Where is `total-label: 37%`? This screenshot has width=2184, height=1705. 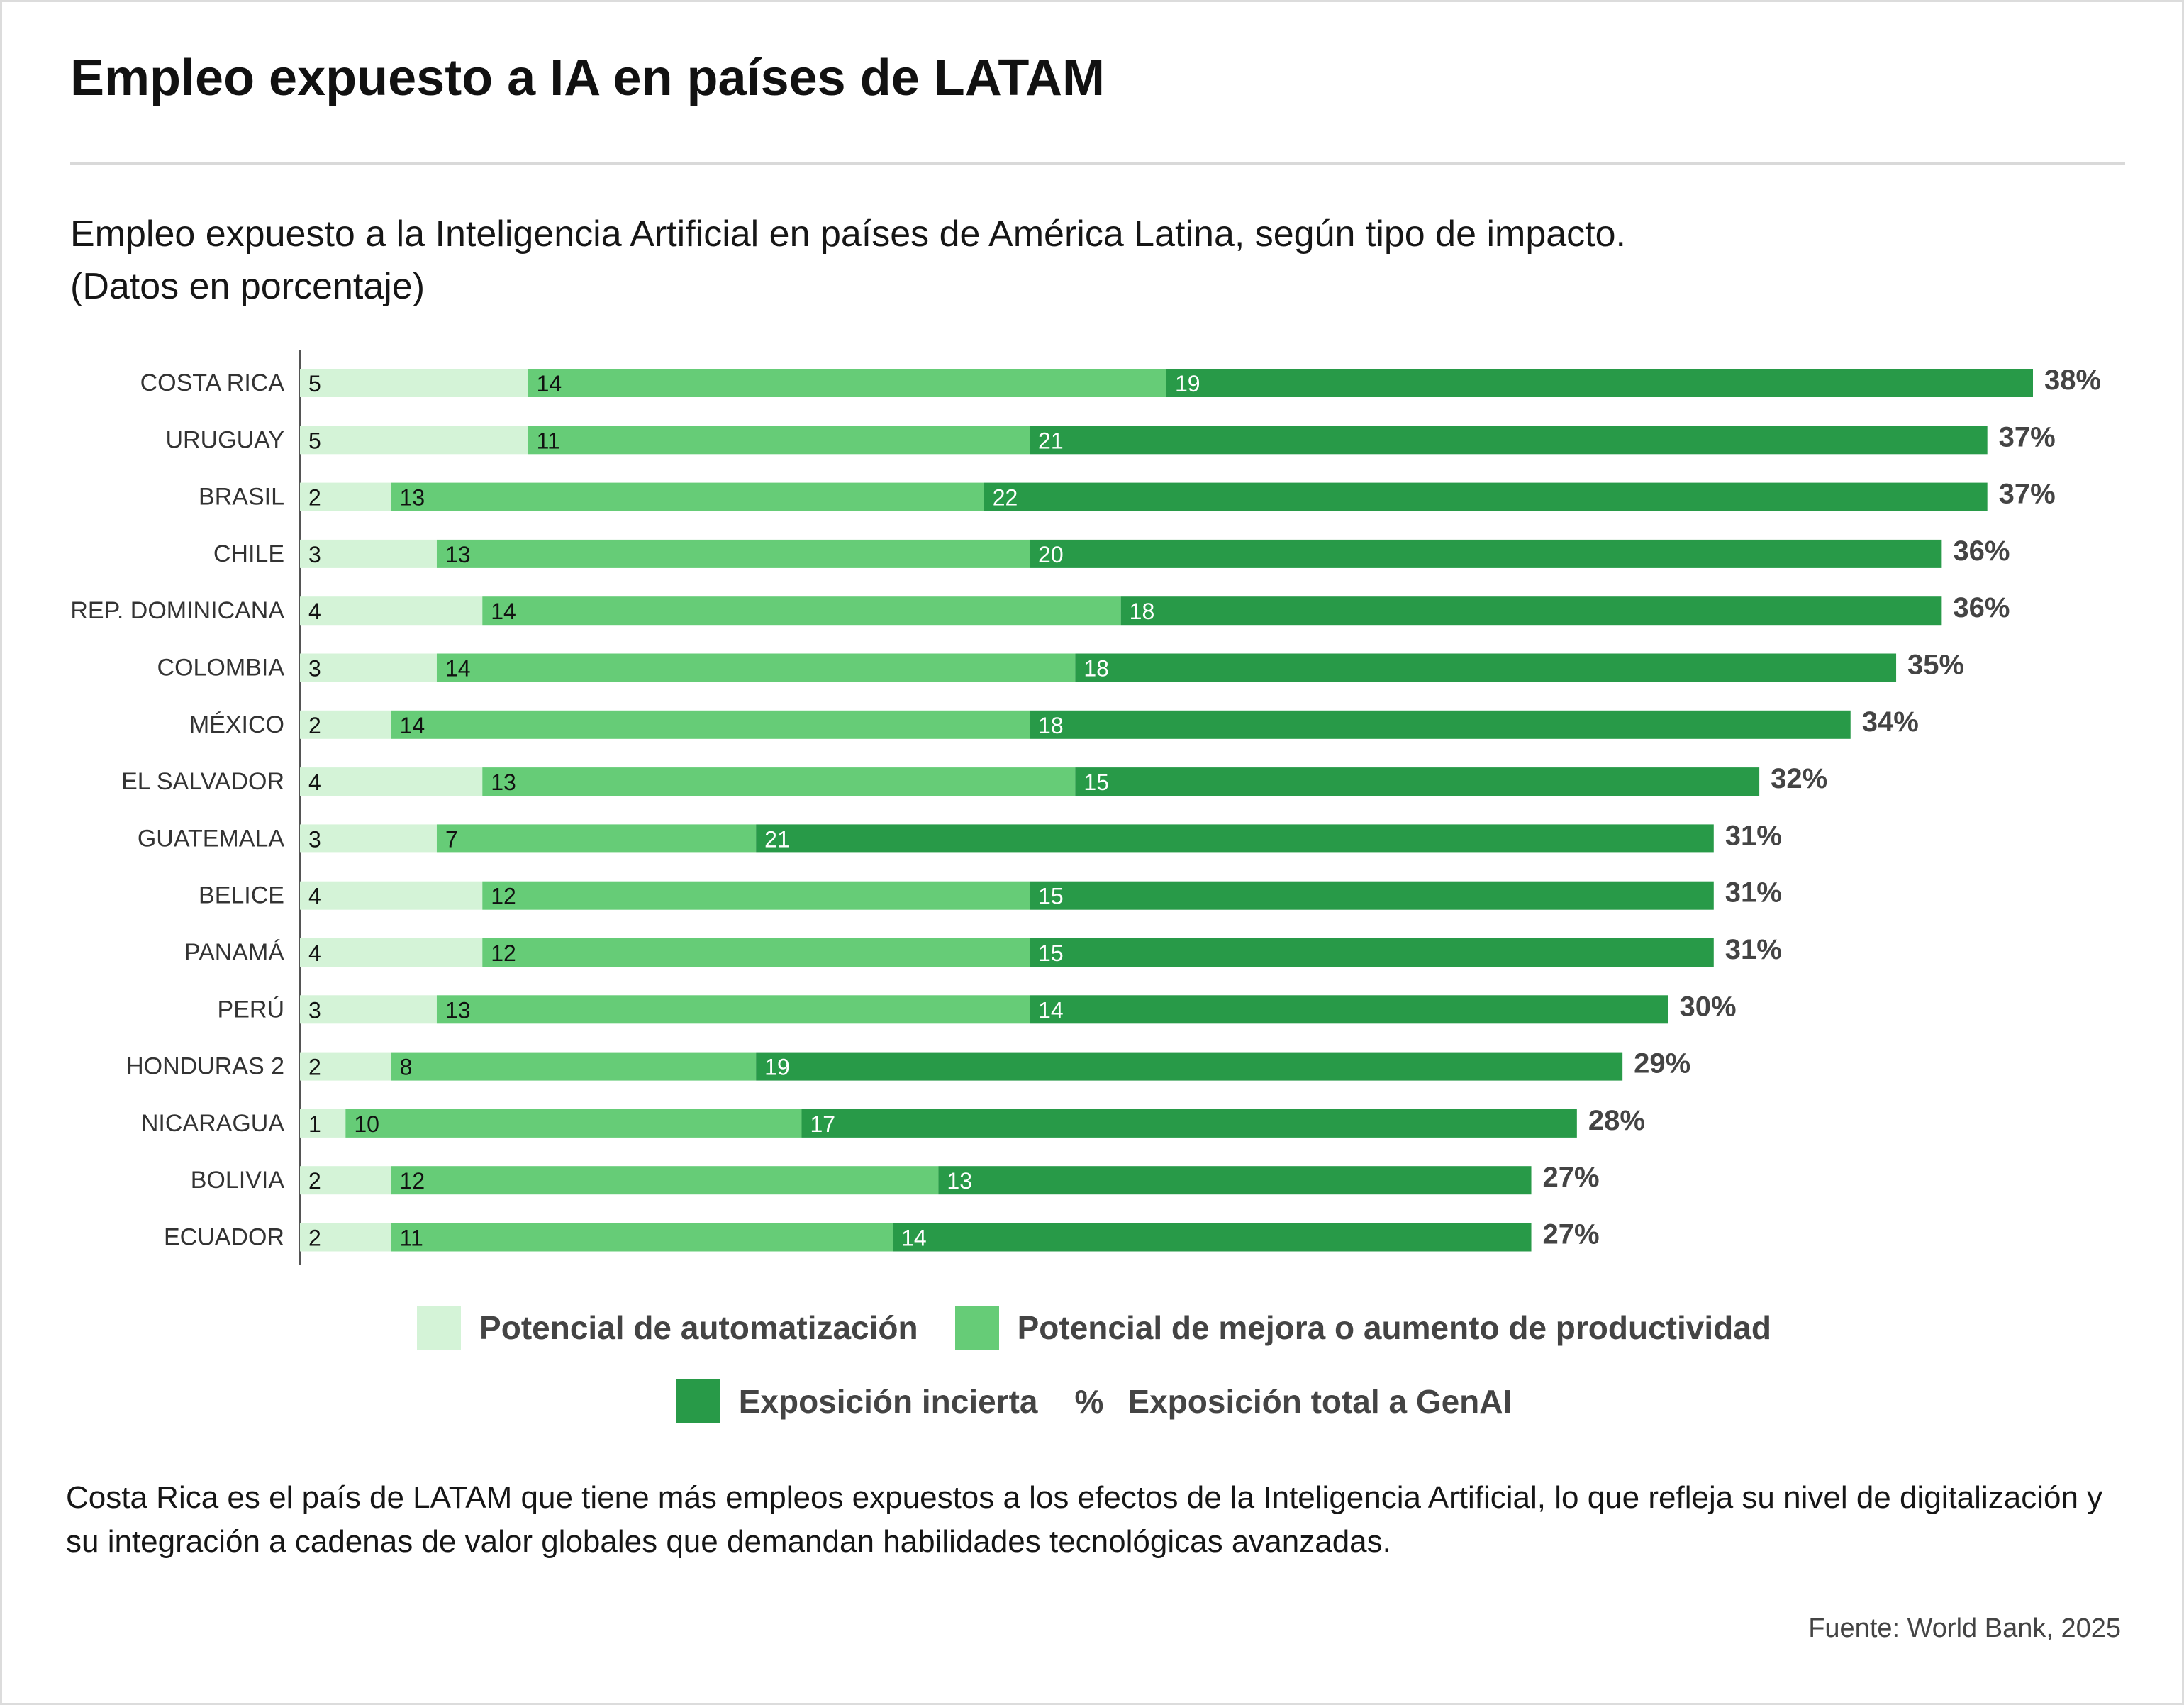 total-label: 37% is located at coordinates (2028, 436).